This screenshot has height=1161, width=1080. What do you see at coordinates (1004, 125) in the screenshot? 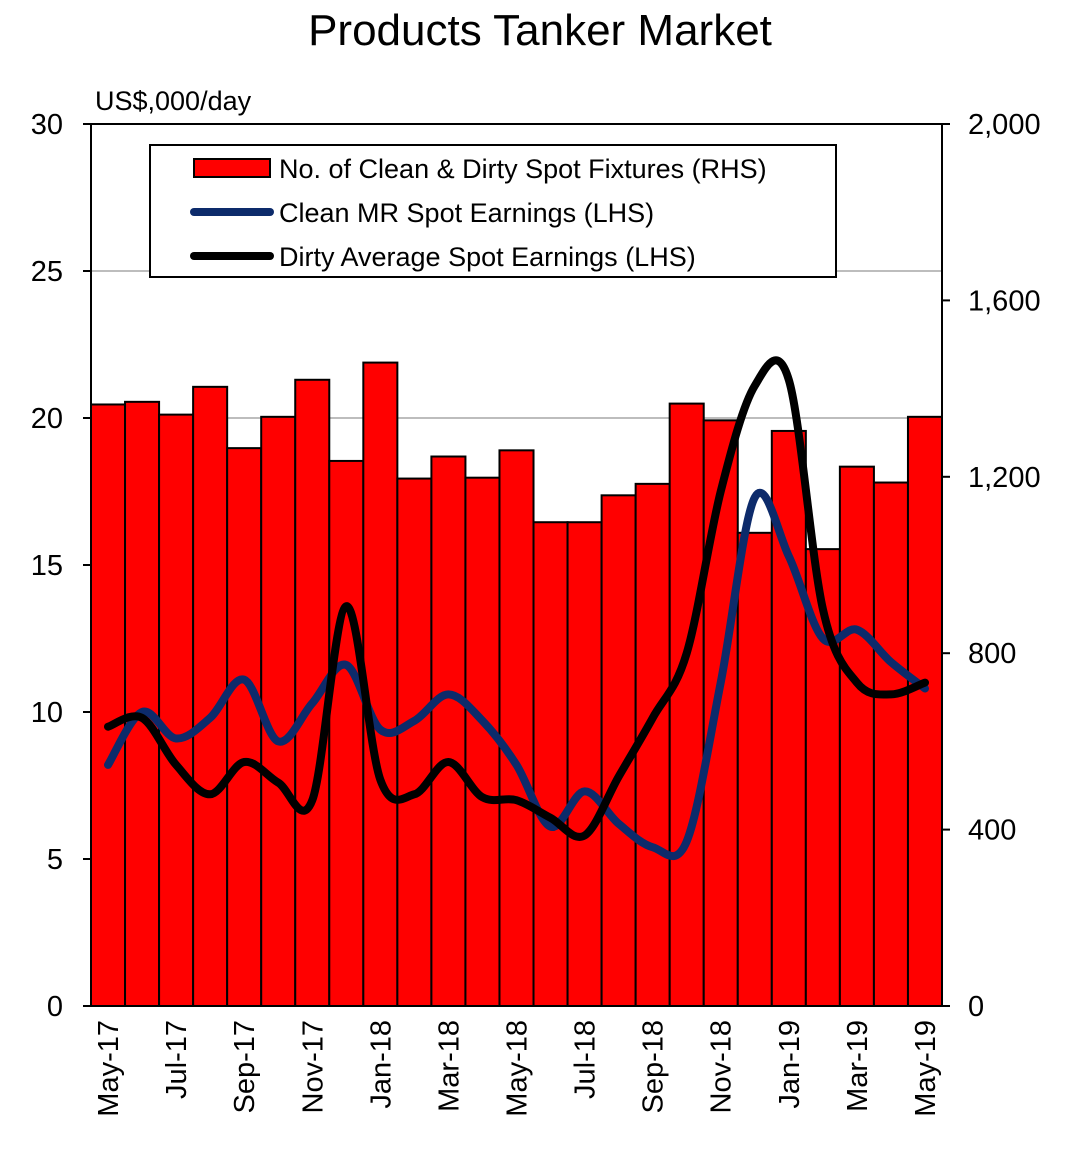
I see `y-right-tick-label: 2,000` at bounding box center [1004, 125].